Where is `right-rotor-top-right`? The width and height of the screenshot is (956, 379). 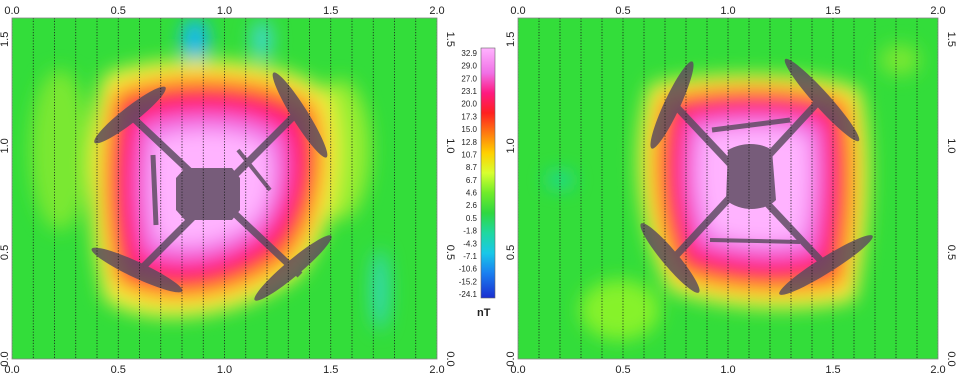
right-rotor-top-right is located at coordinates (822, 100).